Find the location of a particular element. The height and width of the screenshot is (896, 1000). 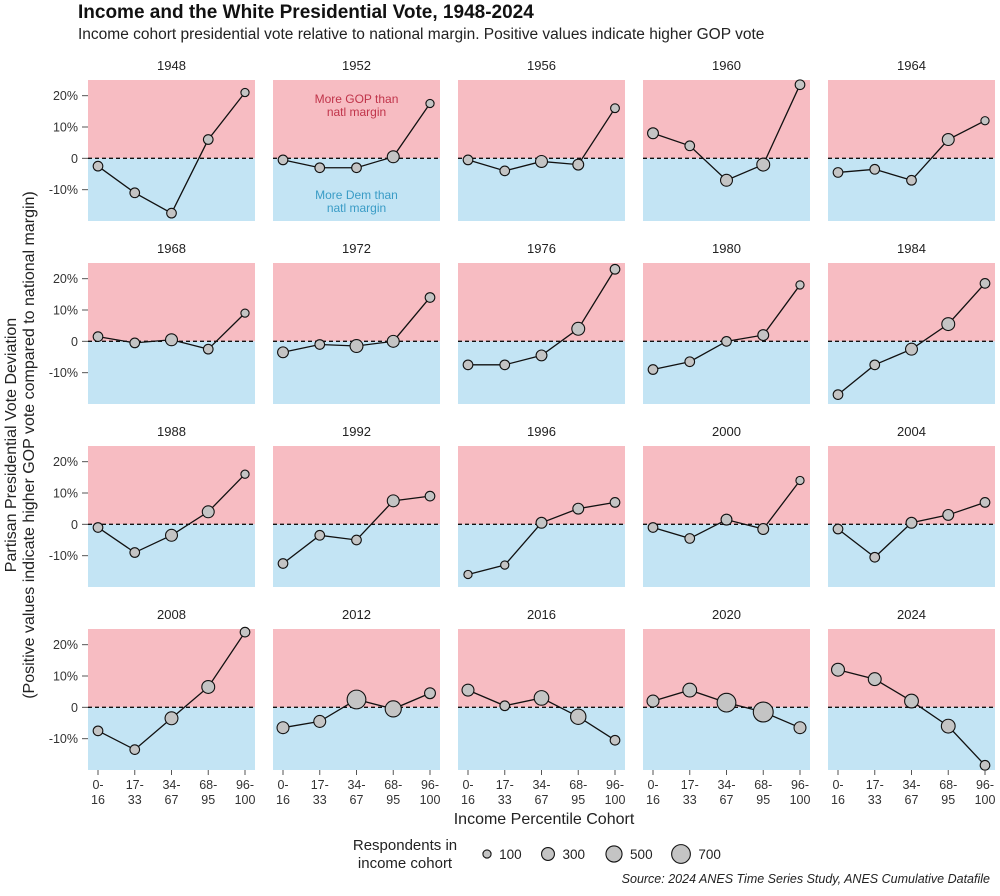

panel-title: 2012 is located at coordinates (356, 614).